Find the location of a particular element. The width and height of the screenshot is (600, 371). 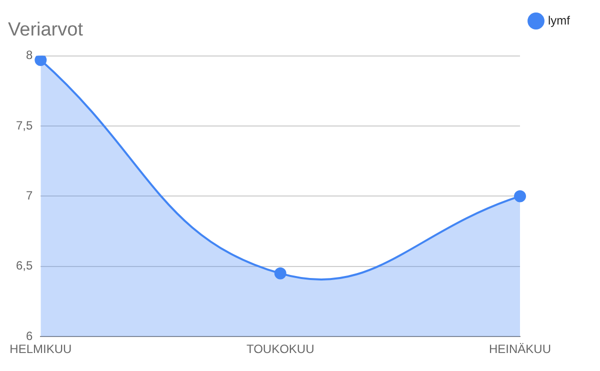

y-tick-label: 8 is located at coordinates (29, 55).